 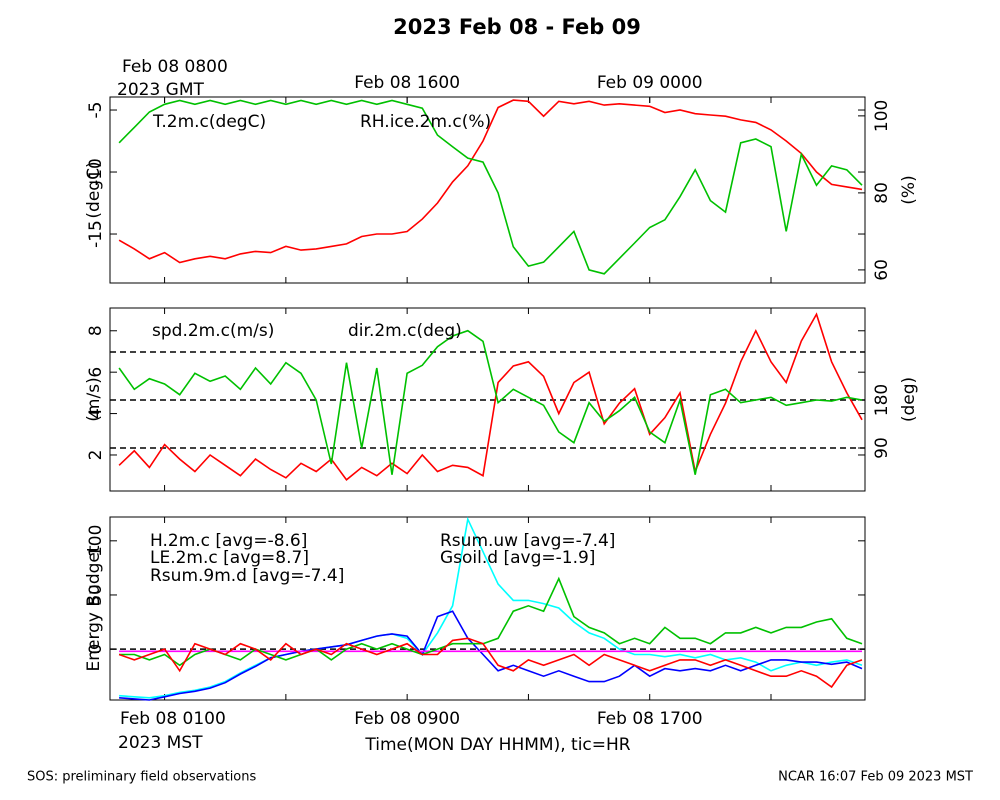 What do you see at coordinates (209, 122) in the screenshot?
I see `legend-entry: T.2m.c(degC)` at bounding box center [209, 122].